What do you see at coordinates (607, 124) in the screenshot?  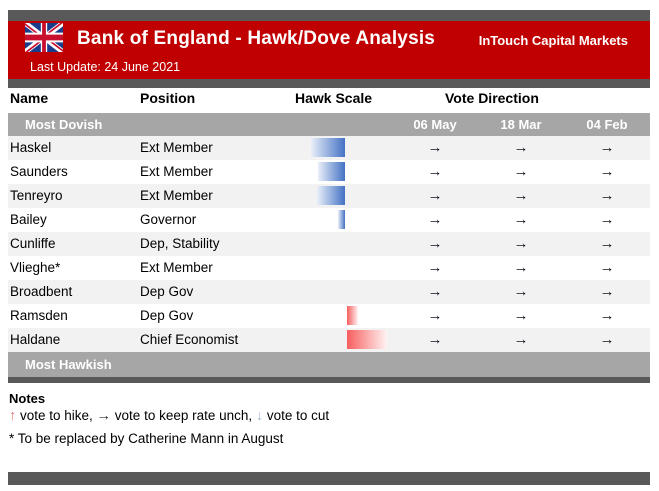 I see `vote-date-label: 04 Feb` at bounding box center [607, 124].